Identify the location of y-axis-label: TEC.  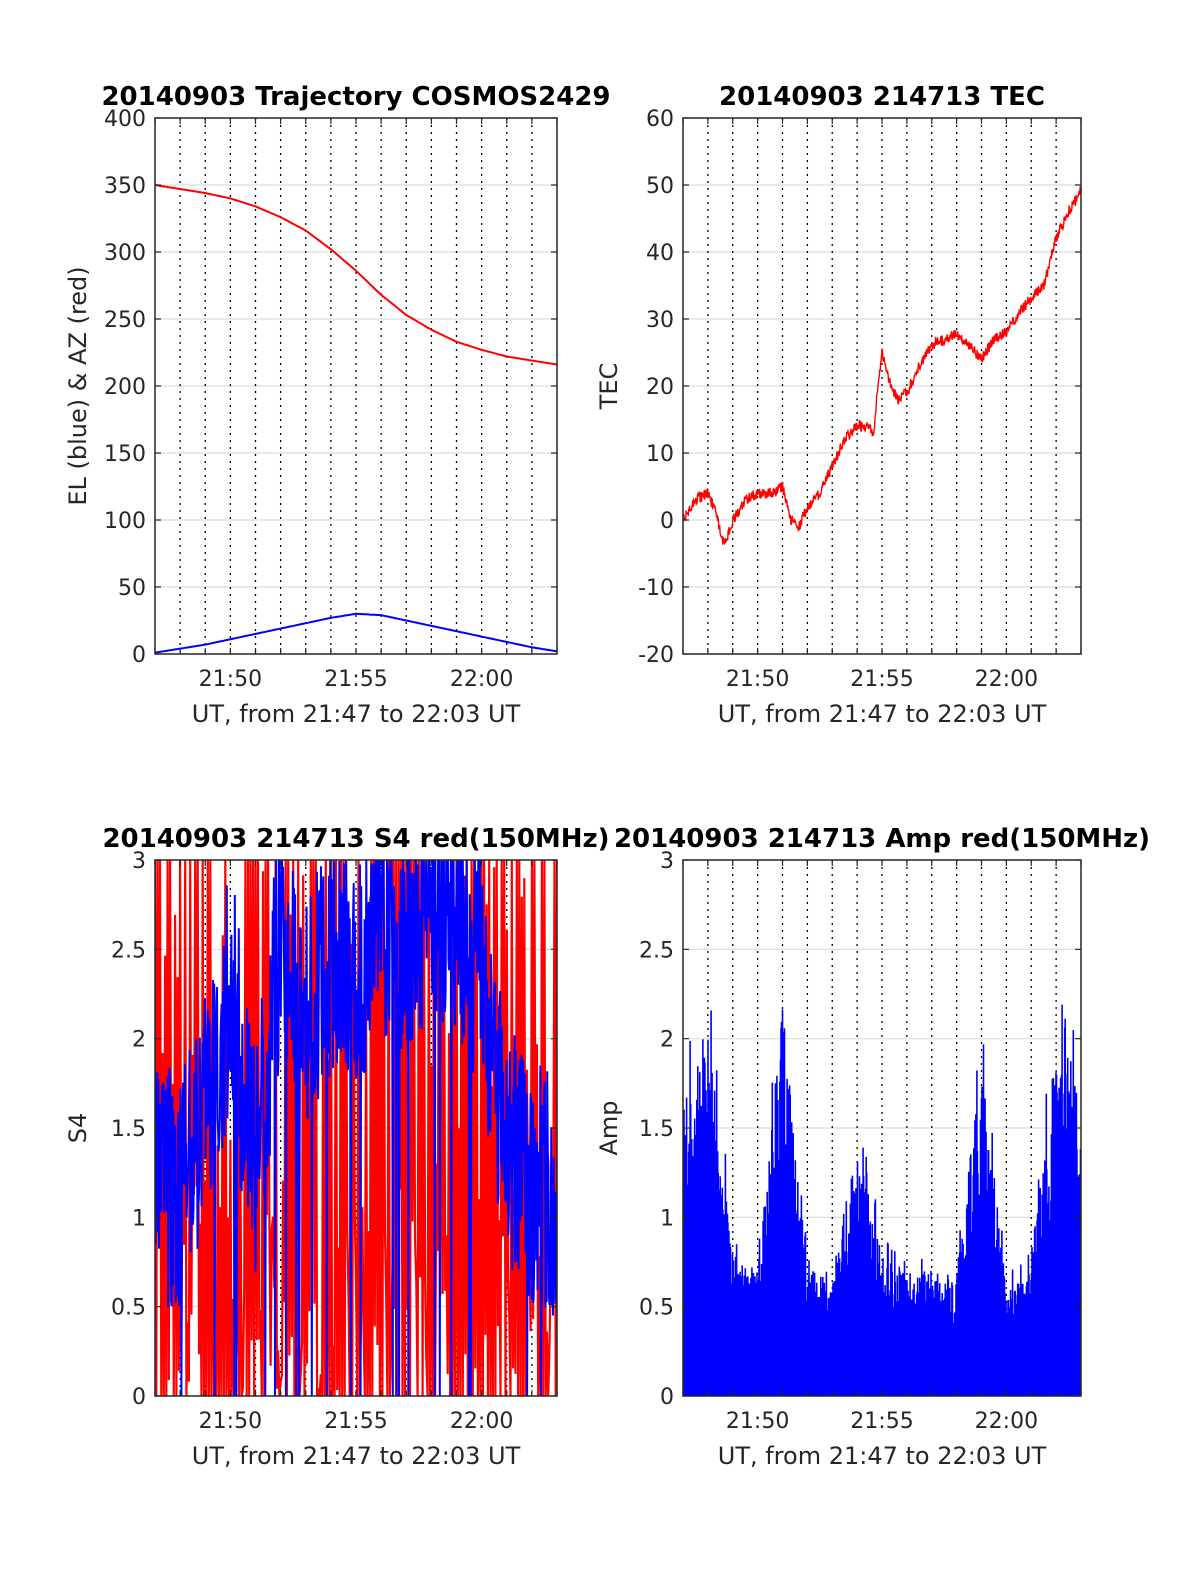
(609, 387).